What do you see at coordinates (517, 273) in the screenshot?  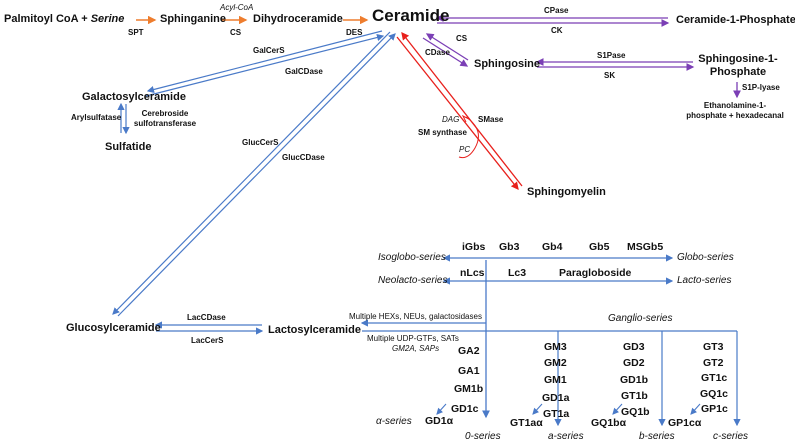 I see `lc3: Lc3` at bounding box center [517, 273].